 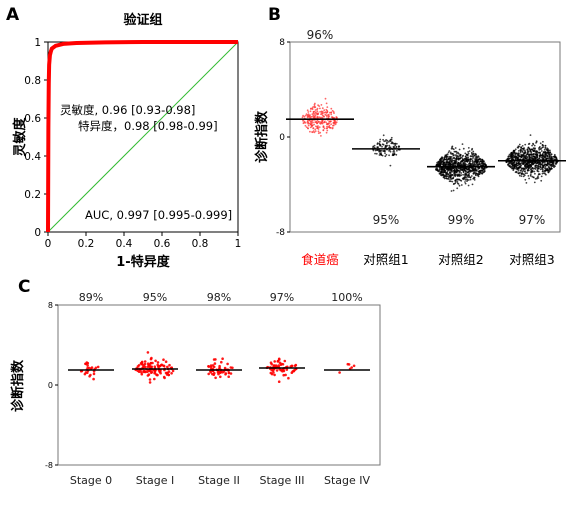 I want to click on roc-y-tick-label: 0.6, so click(x=32, y=119).